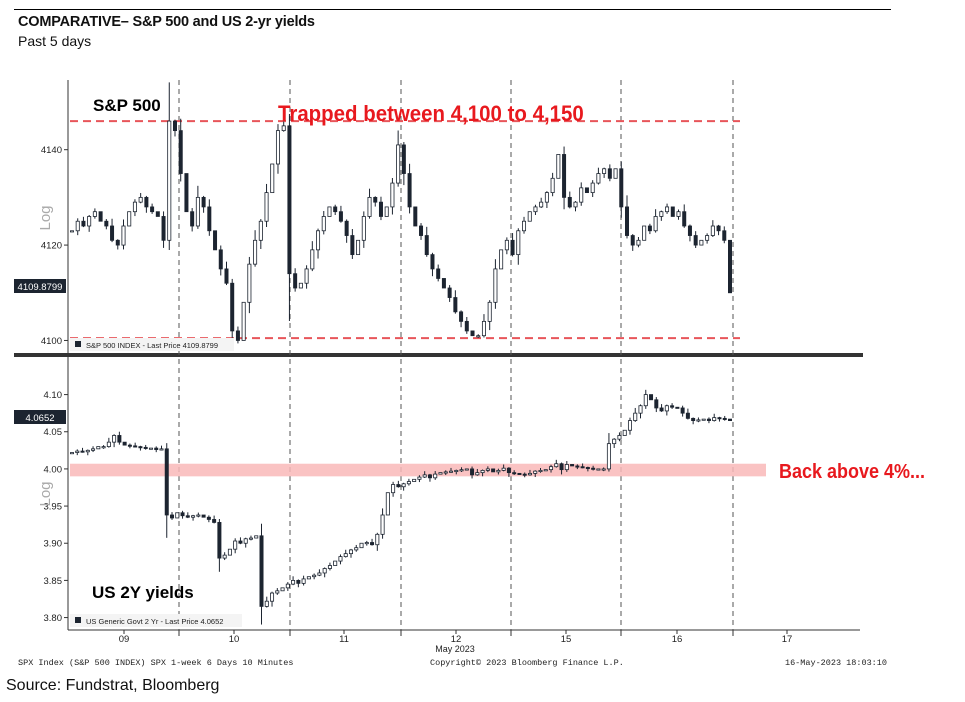  I want to click on spx-price-tag-bg, so click(40, 286).